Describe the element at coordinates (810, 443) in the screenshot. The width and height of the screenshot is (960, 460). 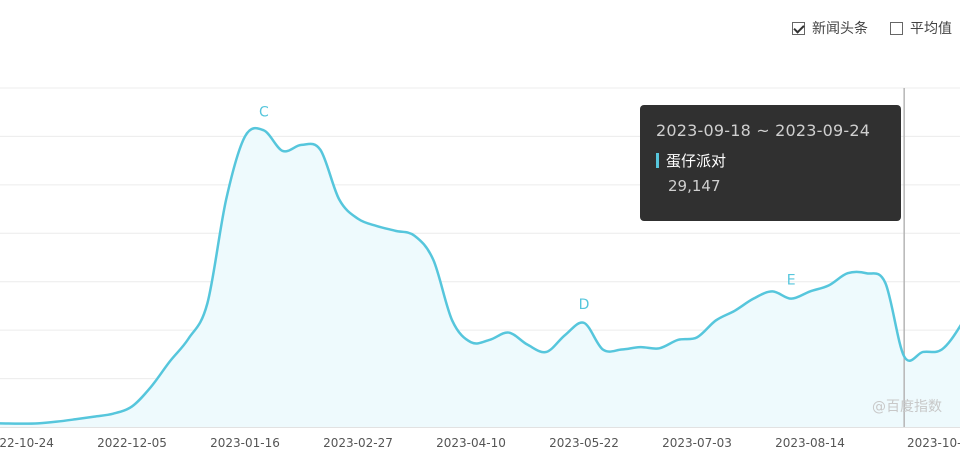
I see `x-tick-label: 2023-08-14` at that location.